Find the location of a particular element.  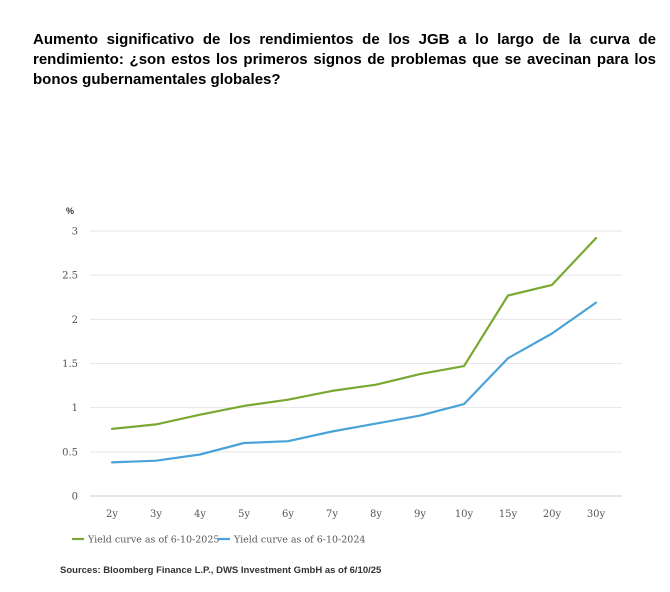

y-tick-label: 0 is located at coordinates (75, 497).